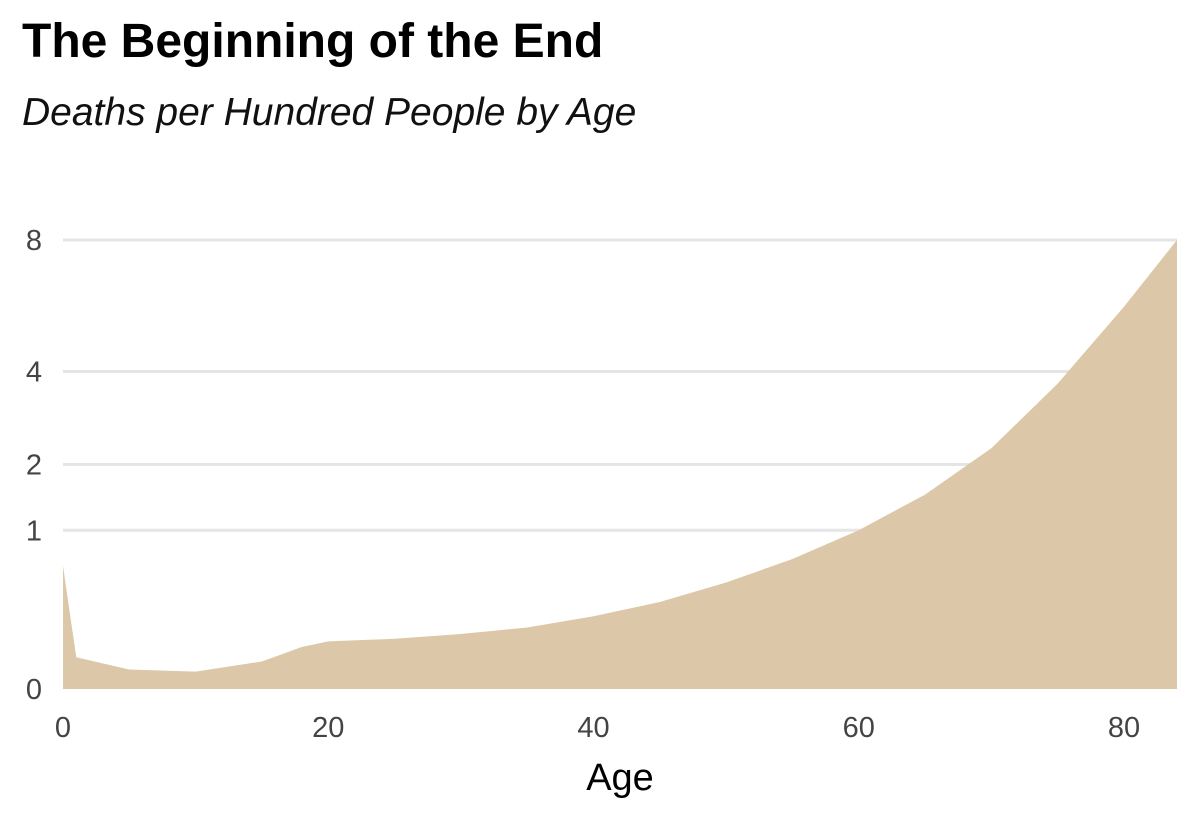 The width and height of the screenshot is (1200, 825). I want to click on x-tick-label-20: 20, so click(328, 728).